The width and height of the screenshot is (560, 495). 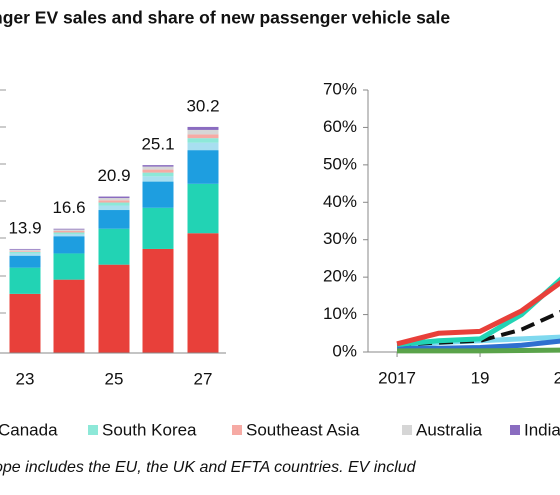 What do you see at coordinates (3, 201) in the screenshot?
I see `left-axis-dashes` at bounding box center [3, 201].